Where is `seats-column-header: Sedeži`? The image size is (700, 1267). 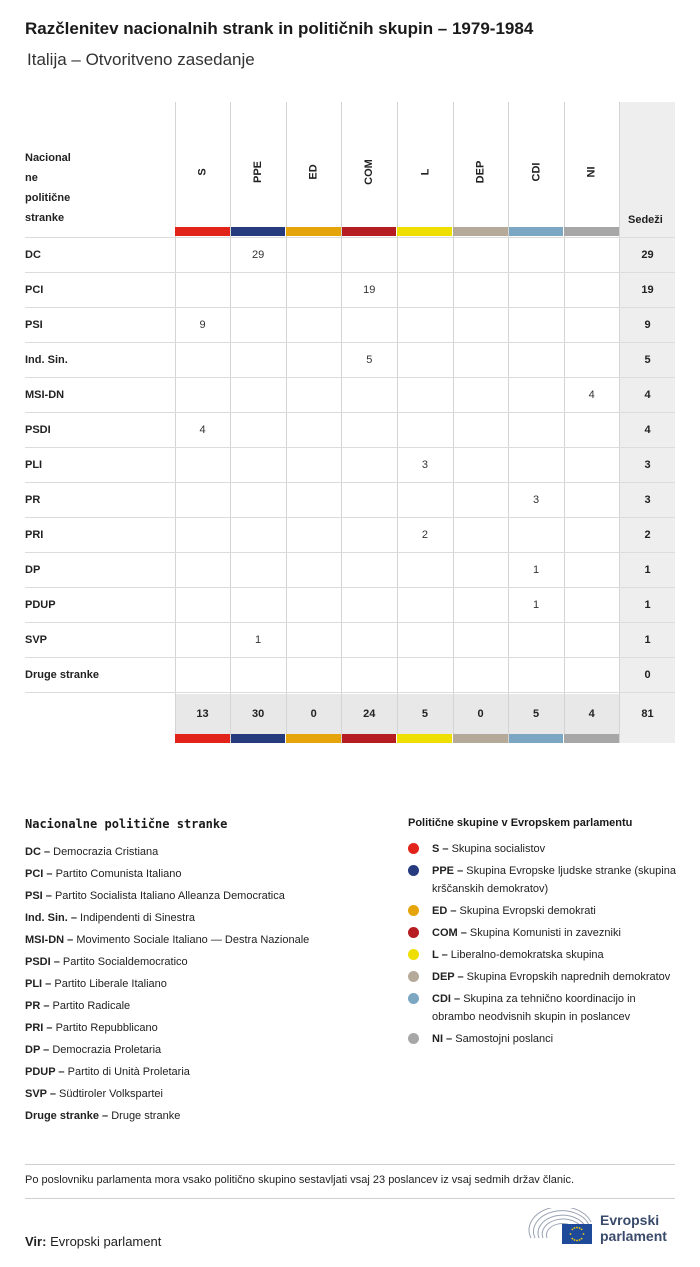
seats-column-header: Sedeži is located at coordinates (645, 220).